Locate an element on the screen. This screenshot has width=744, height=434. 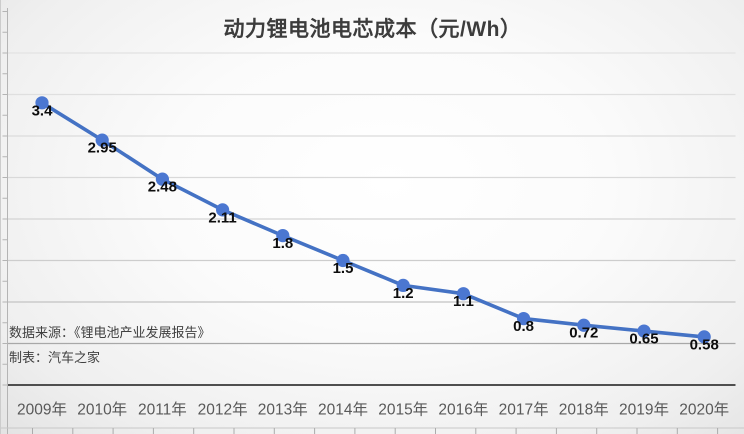
source-note: 数据来源：《锂电池产业发展报告》 制表：汽车之家 is located at coordinates (110, 345).